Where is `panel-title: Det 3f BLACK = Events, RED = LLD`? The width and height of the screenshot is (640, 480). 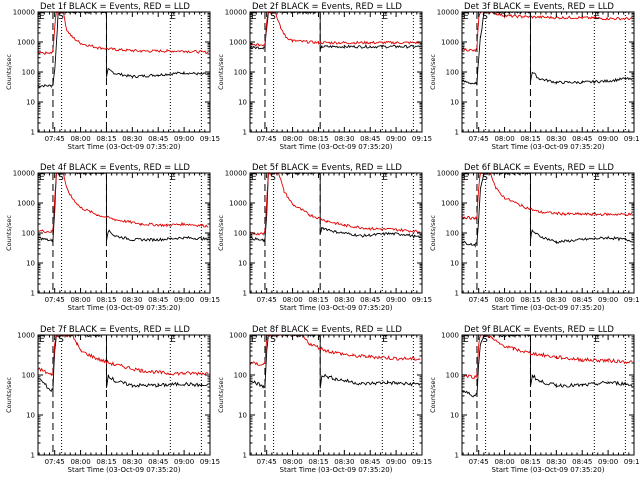
panel-title: Det 3f BLACK = Events, RED = LLD is located at coordinates (539, 7).